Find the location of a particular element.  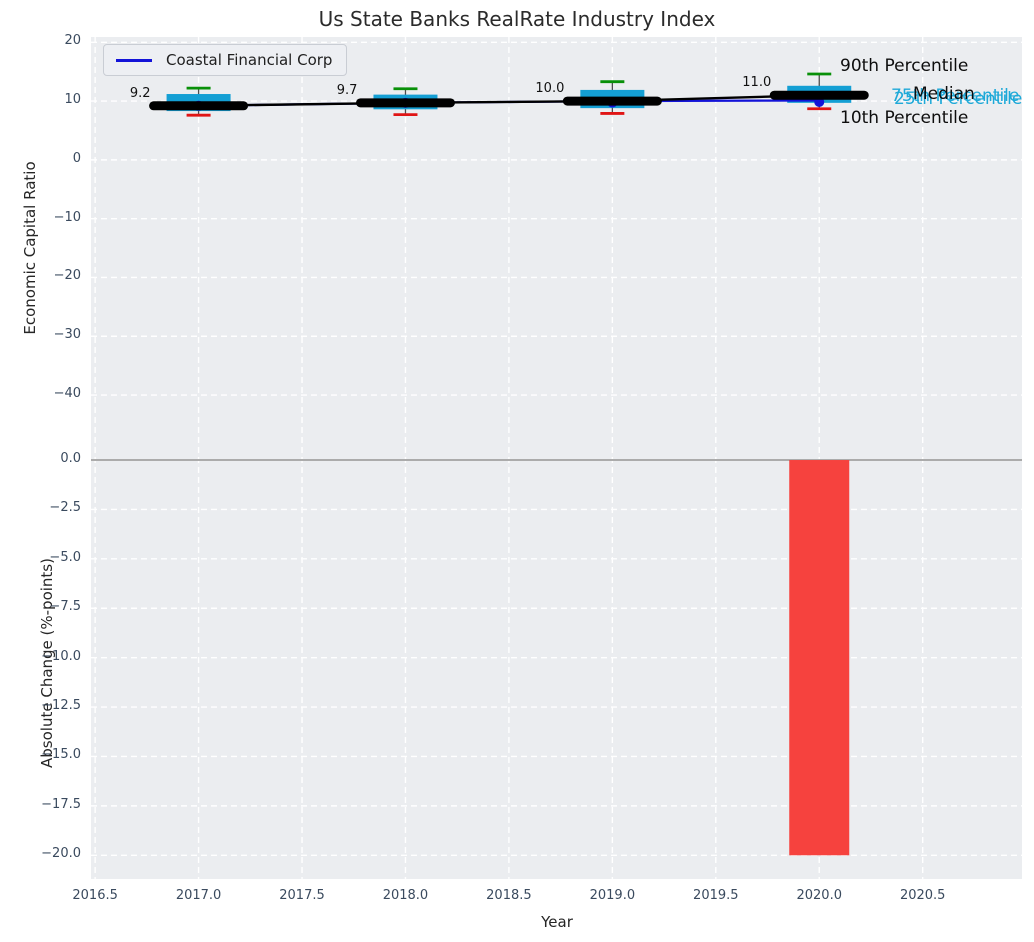

x-tick-label: 2018.0 is located at coordinates (405, 895).